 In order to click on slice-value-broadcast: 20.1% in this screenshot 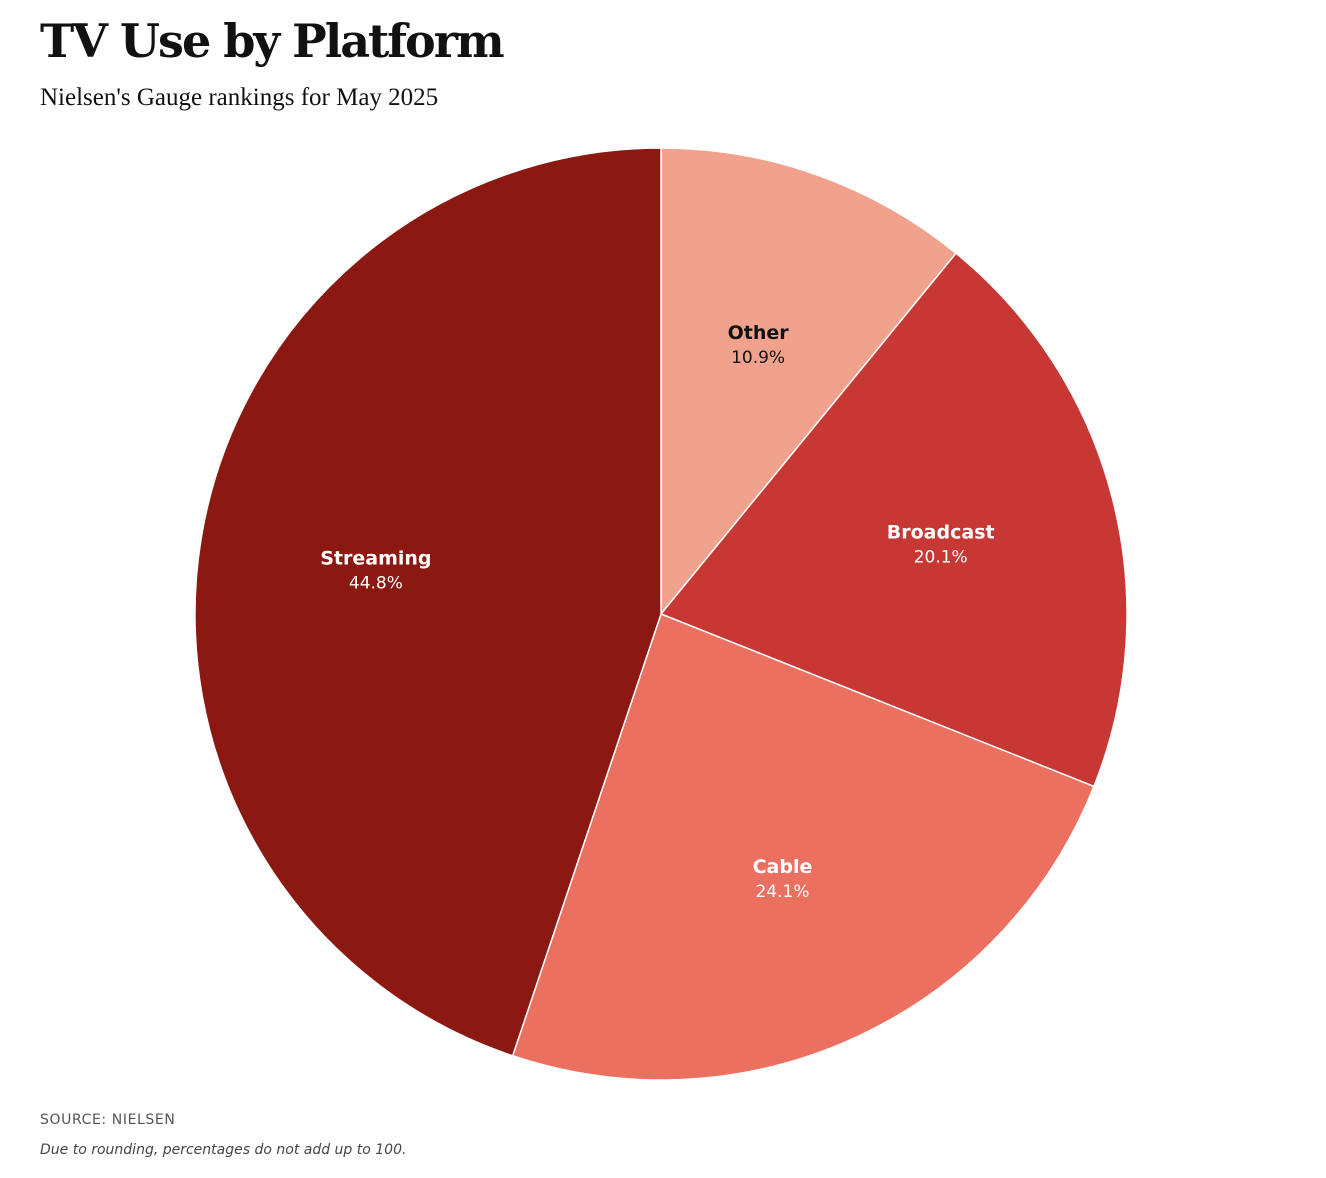, I will do `click(941, 558)`.